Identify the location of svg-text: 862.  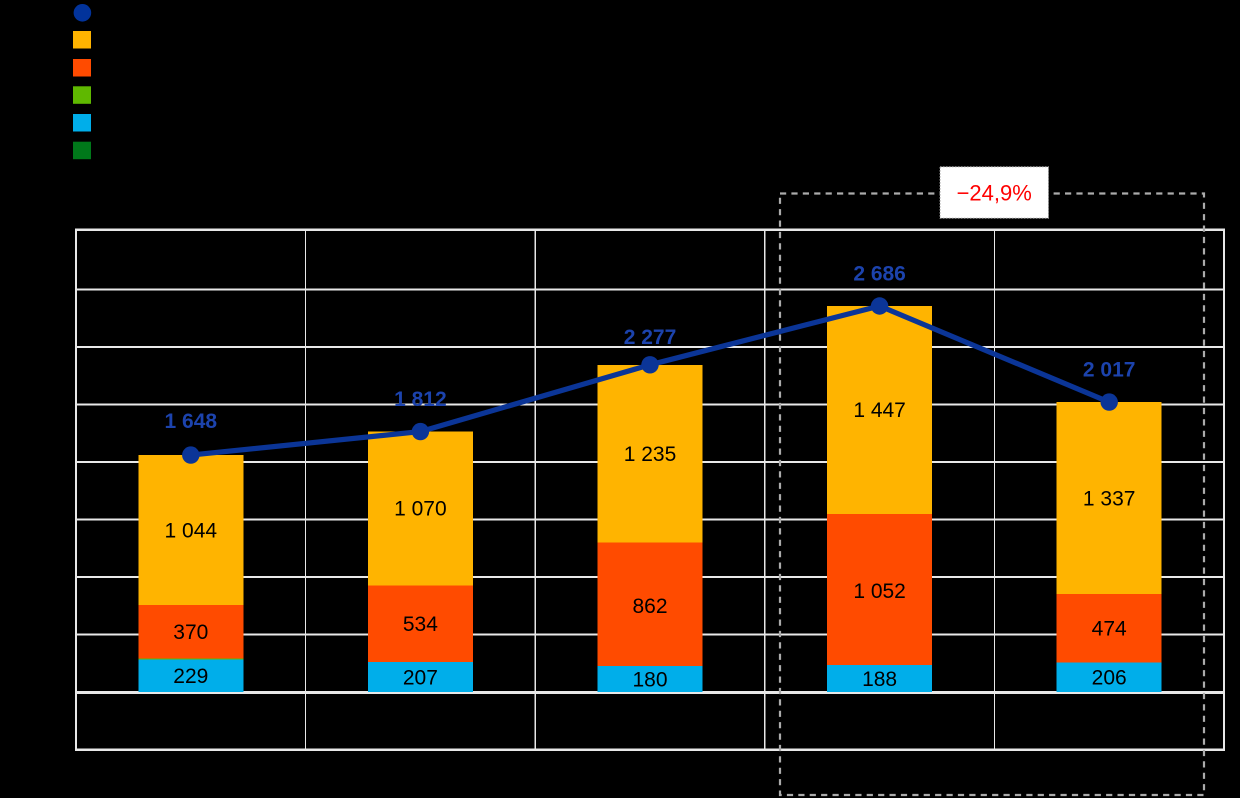
(649, 606).